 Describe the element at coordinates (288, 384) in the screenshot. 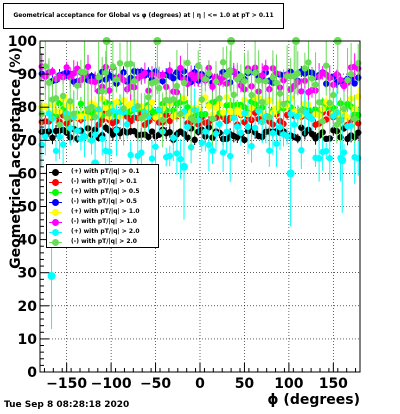

I see `x-tick-label: 100` at that location.